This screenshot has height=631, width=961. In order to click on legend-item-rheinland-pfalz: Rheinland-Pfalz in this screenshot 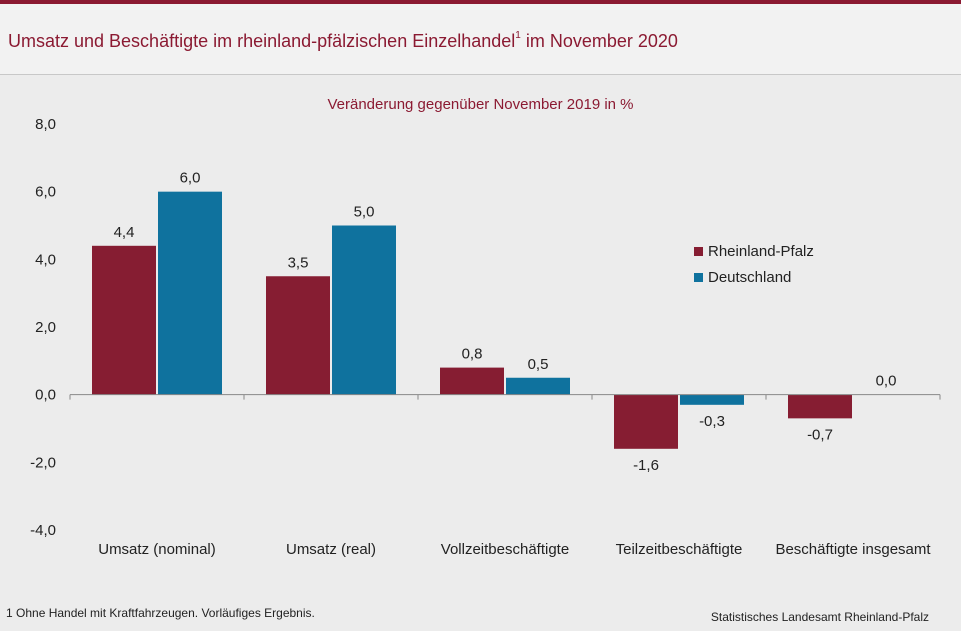, I will do `click(754, 251)`.